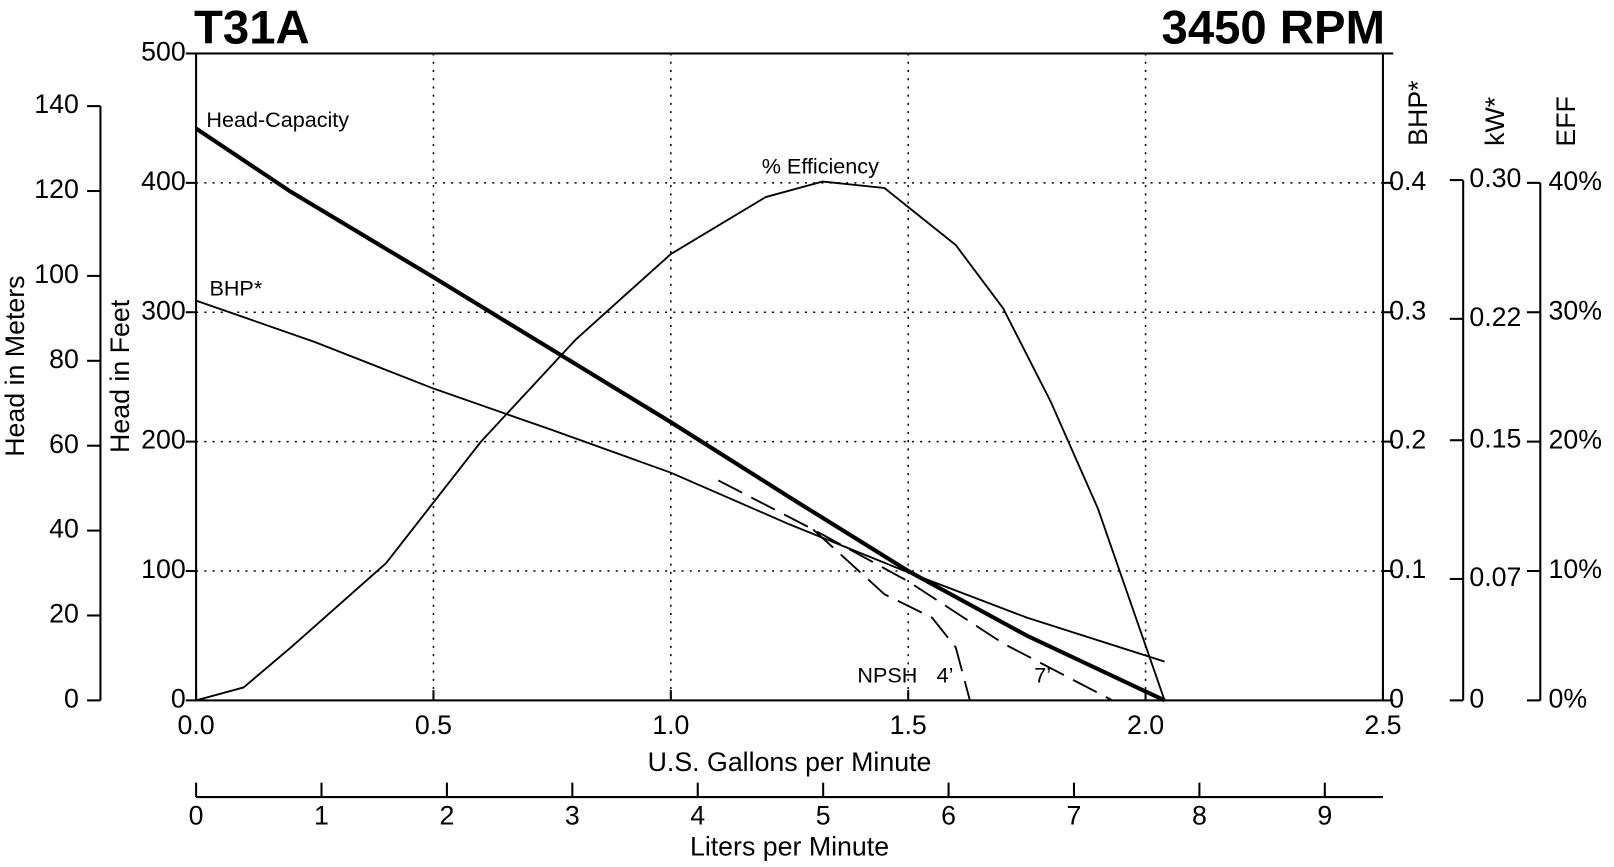 The height and width of the screenshot is (867, 1614). I want to click on x-tick-label: 1.0, so click(670, 725).